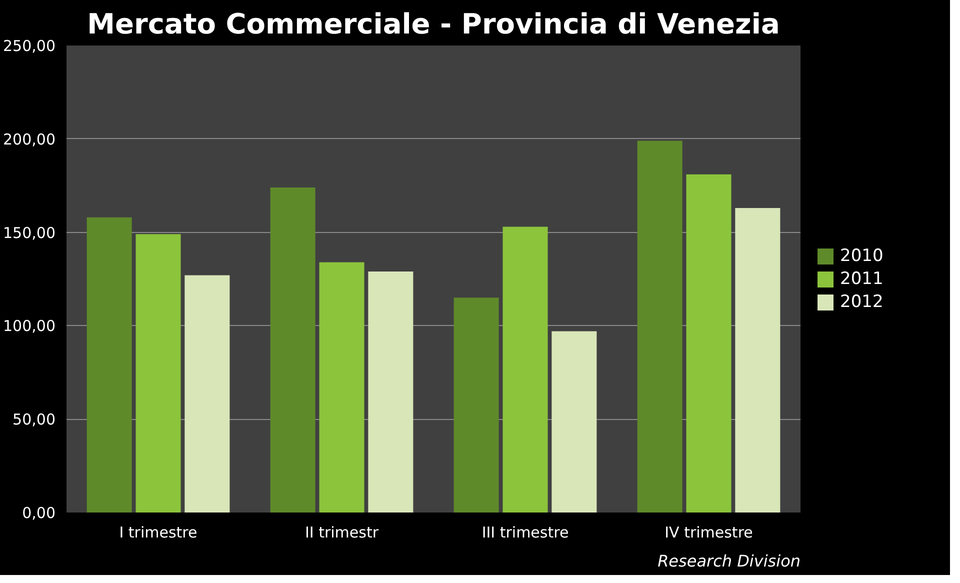 The height and width of the screenshot is (583, 960). What do you see at coordinates (342, 533) in the screenshot?
I see `x-tick-label: II trimestr` at bounding box center [342, 533].